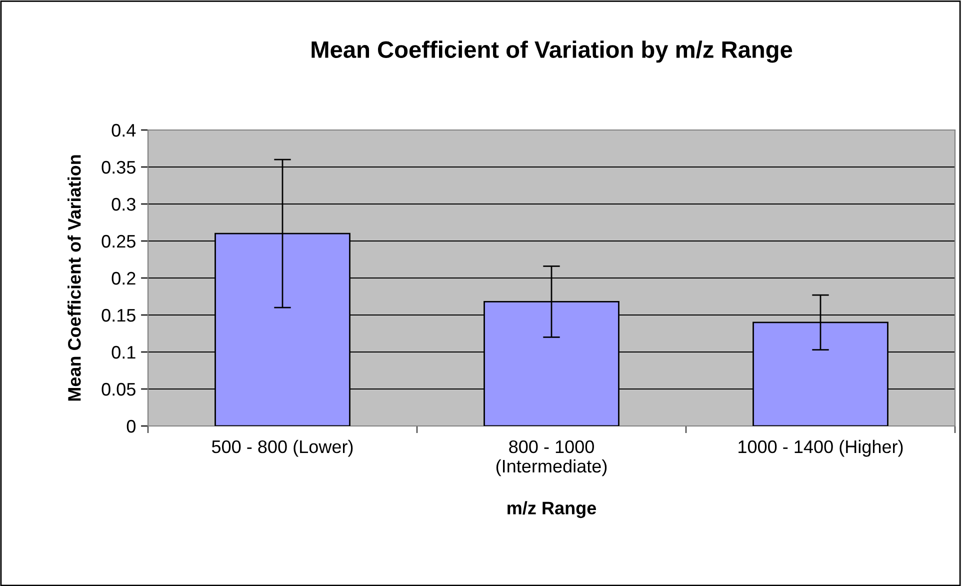 Image resolution: width=962 pixels, height=586 pixels. What do you see at coordinates (131, 426) in the screenshot?
I see `y-tick-label: 0` at bounding box center [131, 426].